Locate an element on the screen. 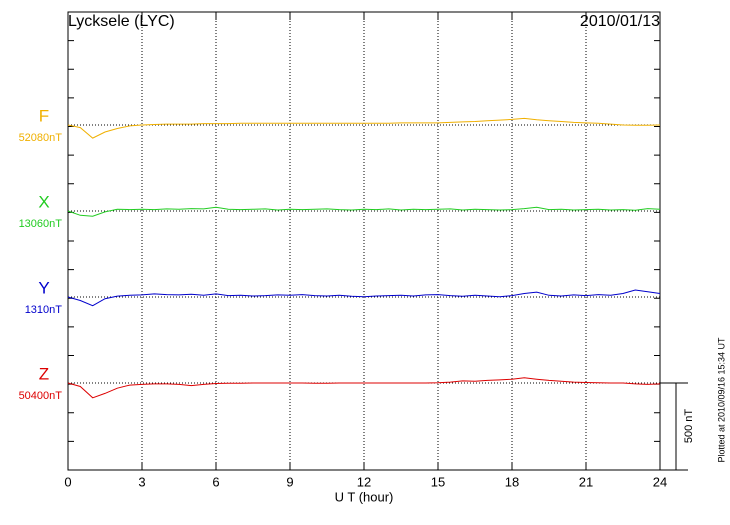 This screenshot has width=730, height=525. chart-title: Lycksele (LYC) is located at coordinates (121, 21).